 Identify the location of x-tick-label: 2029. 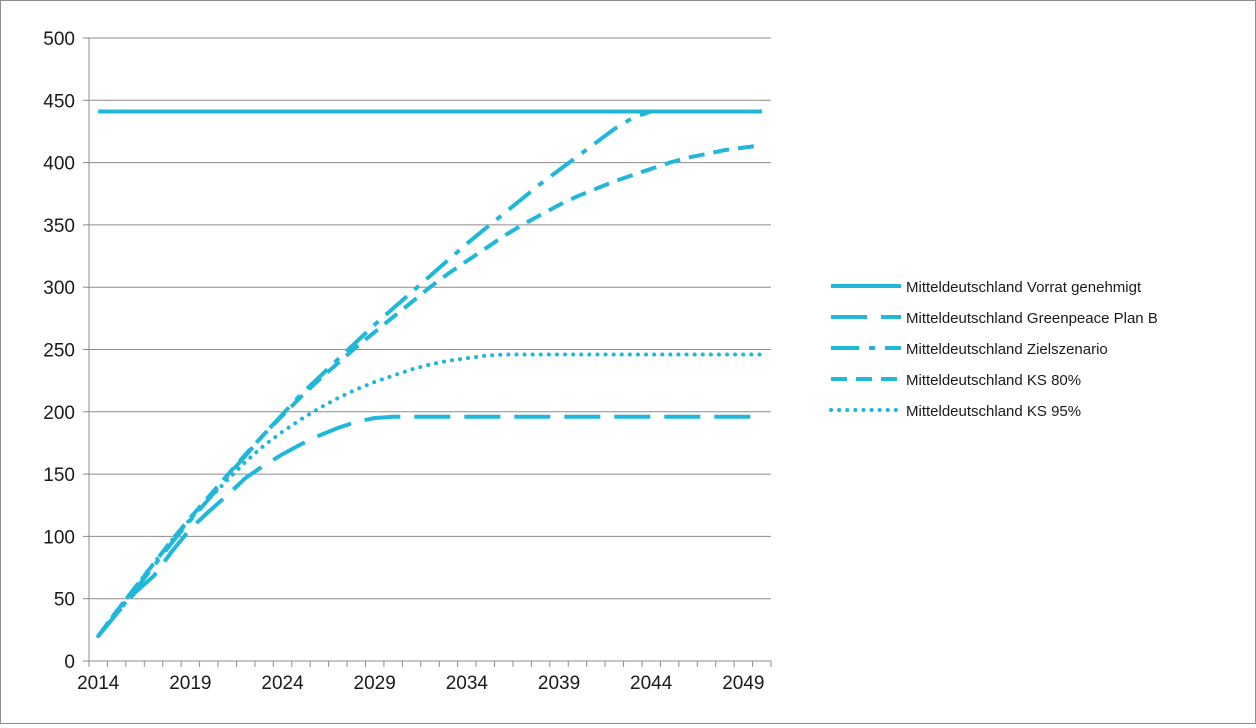
(375, 683).